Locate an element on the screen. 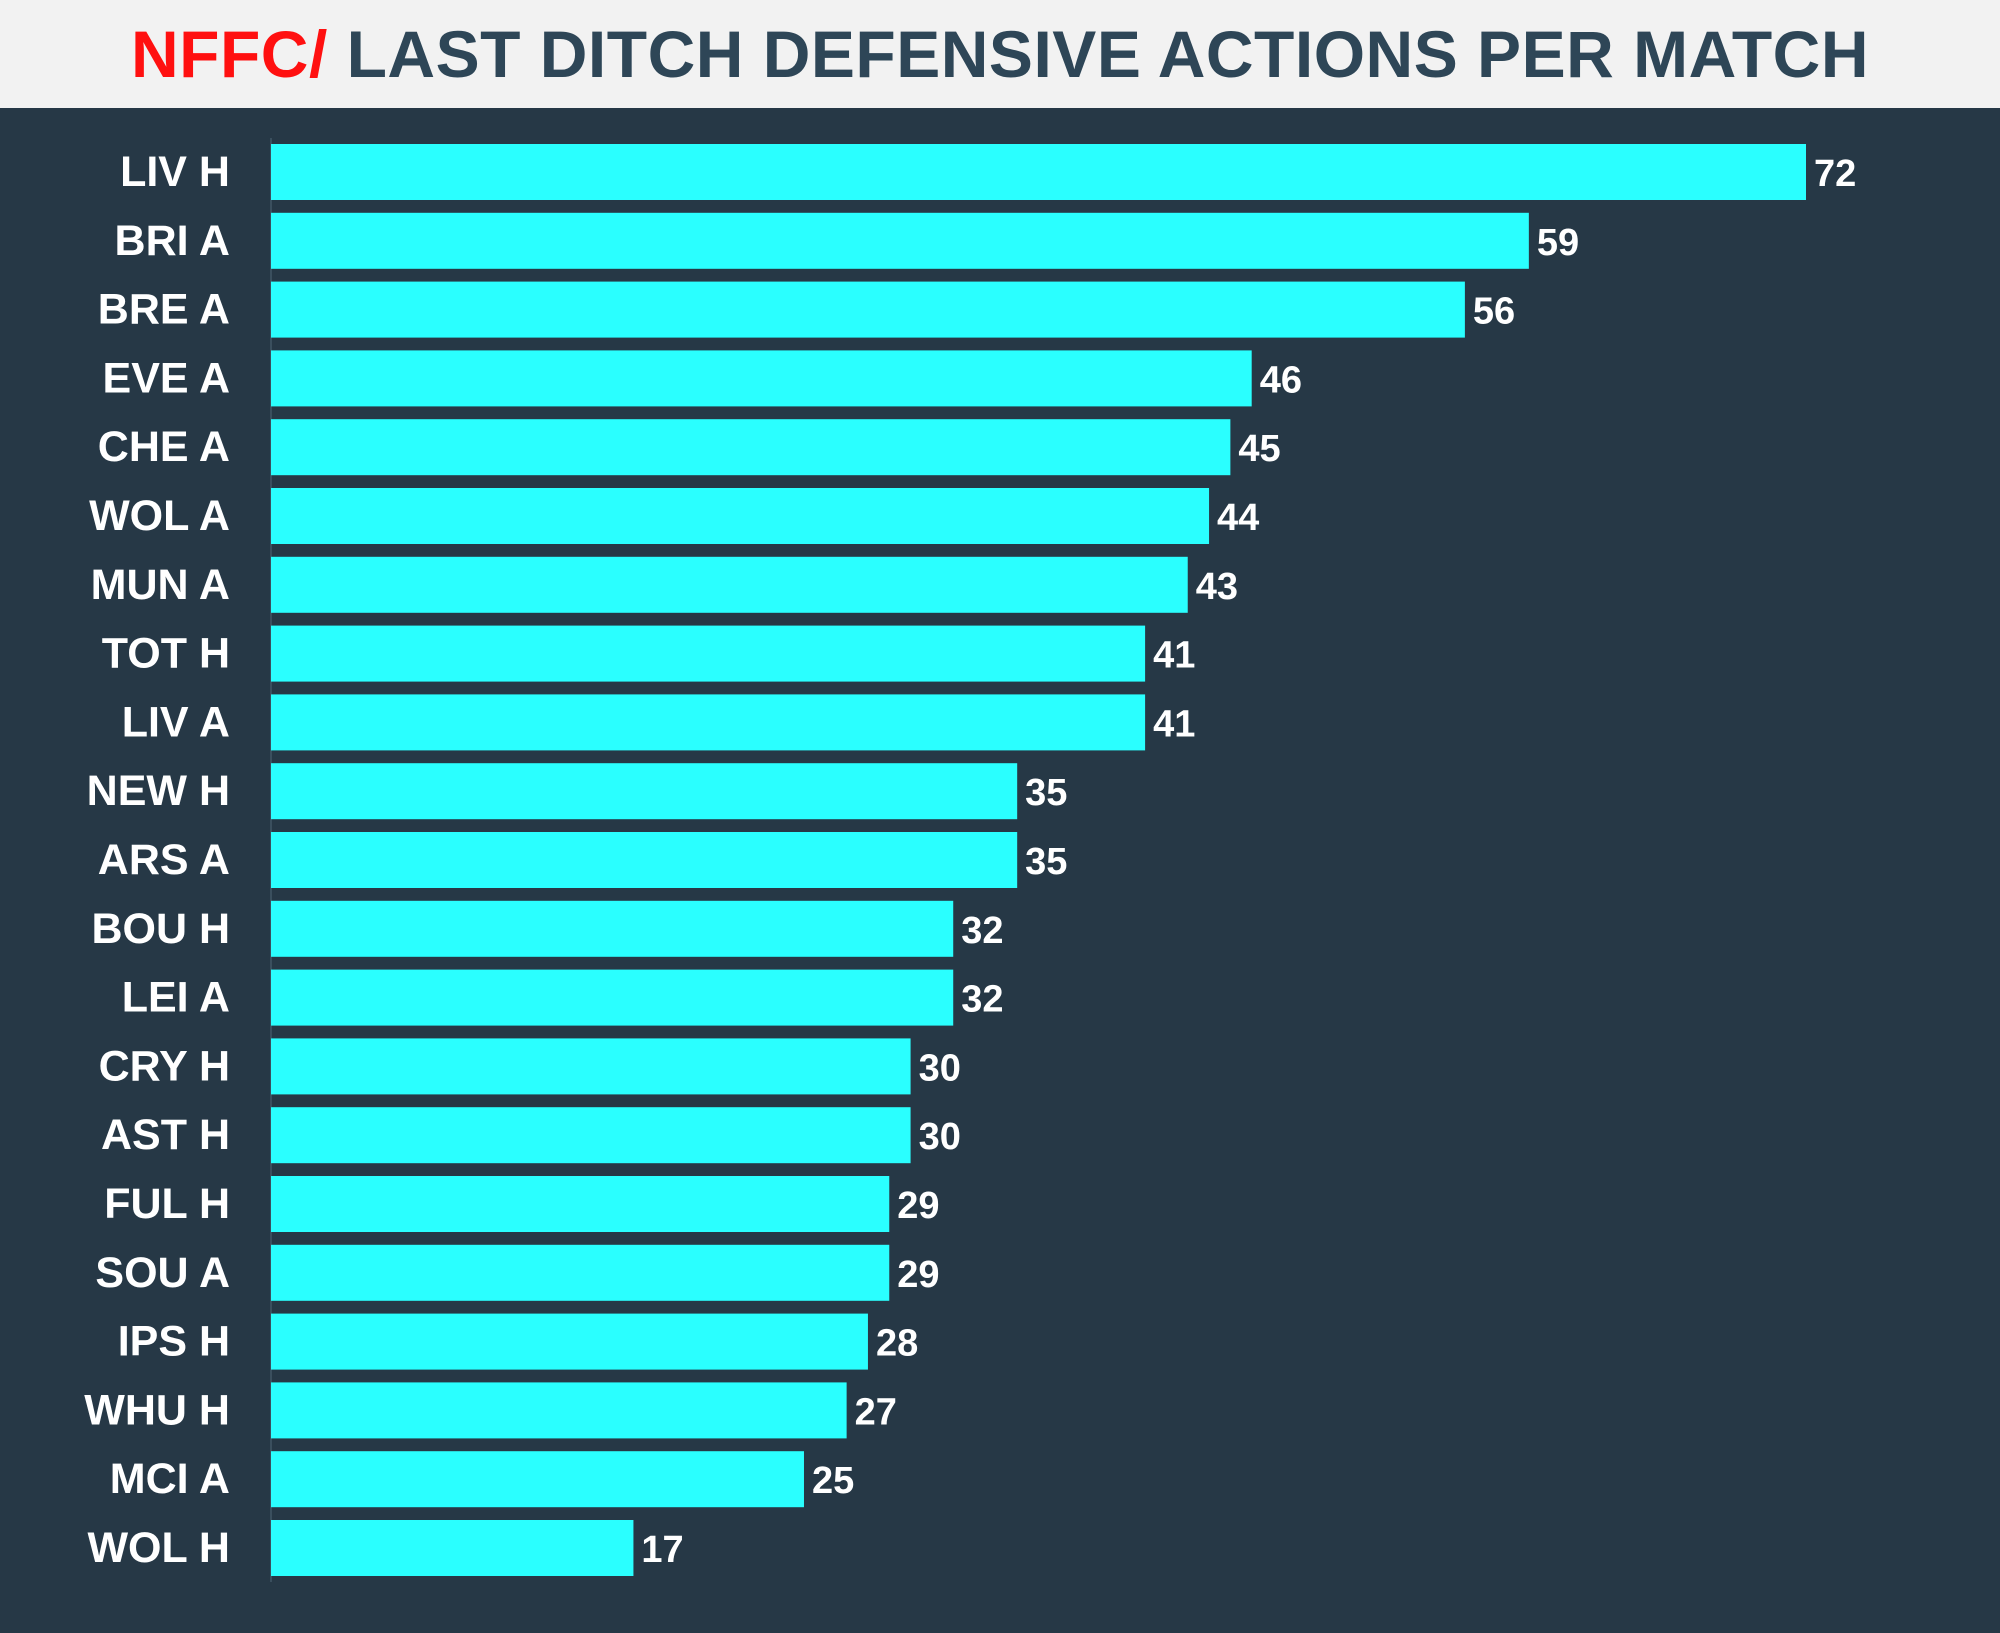  category-label: IPS H is located at coordinates (174, 1342).